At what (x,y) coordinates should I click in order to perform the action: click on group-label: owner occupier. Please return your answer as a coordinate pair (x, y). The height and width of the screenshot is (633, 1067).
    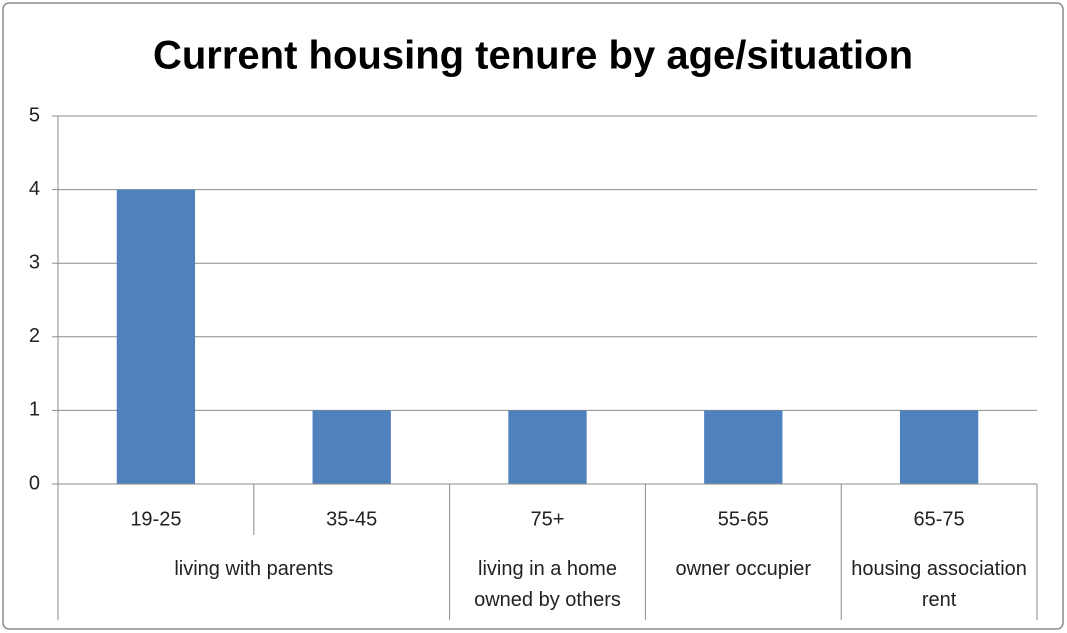
    Looking at the image, I should click on (743, 569).